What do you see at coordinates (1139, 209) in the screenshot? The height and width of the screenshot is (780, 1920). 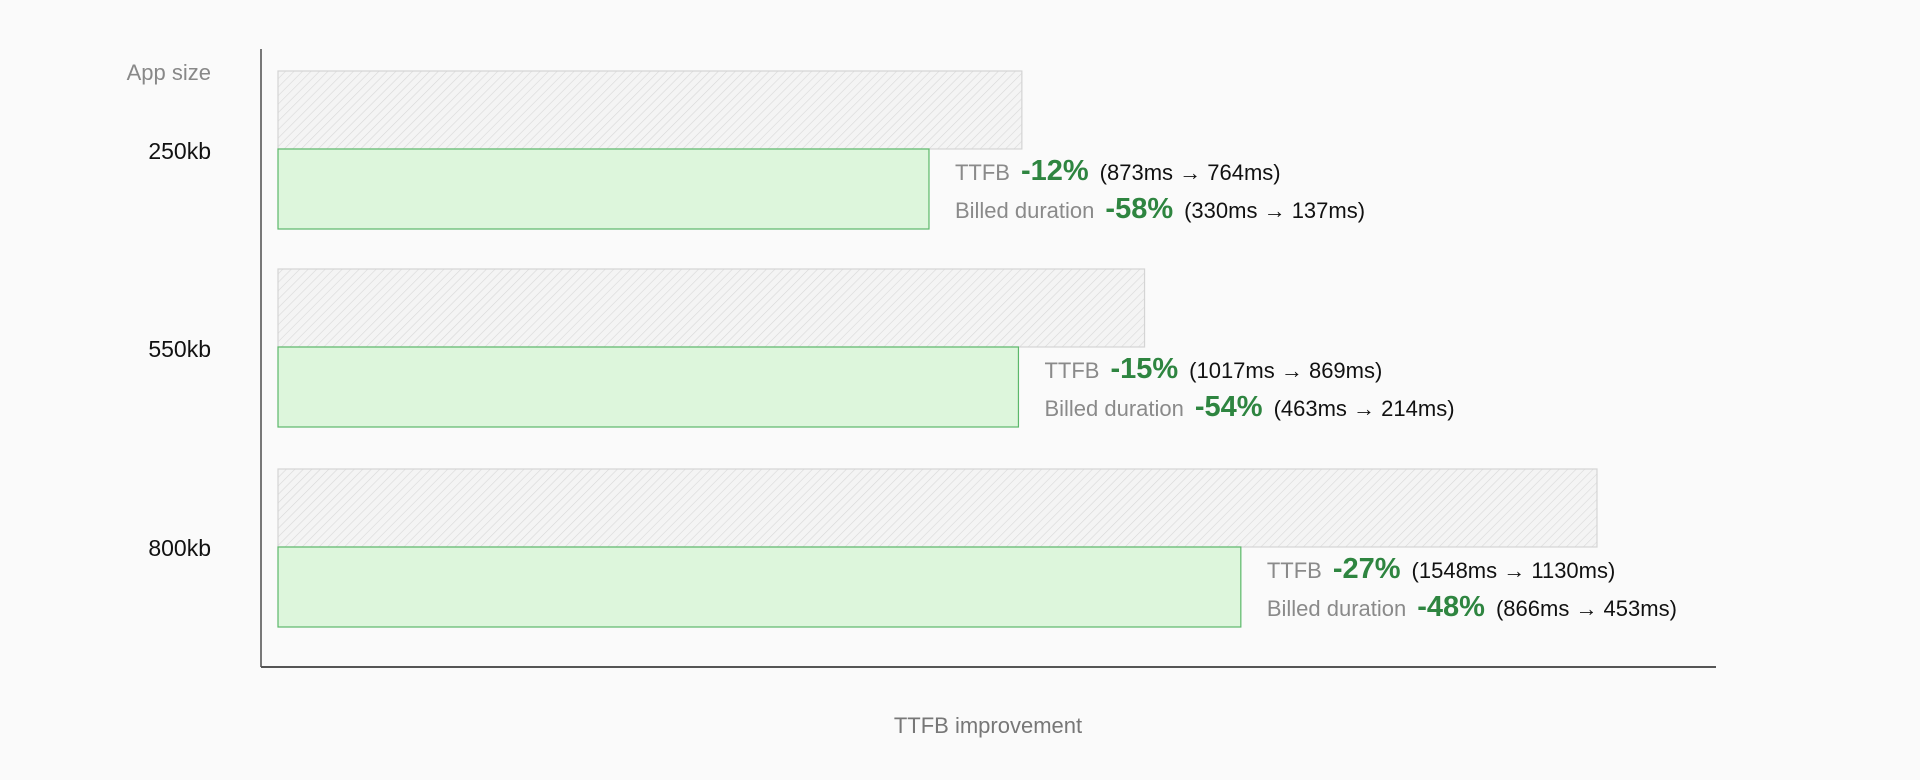 I see `billed-percent: -58%` at bounding box center [1139, 209].